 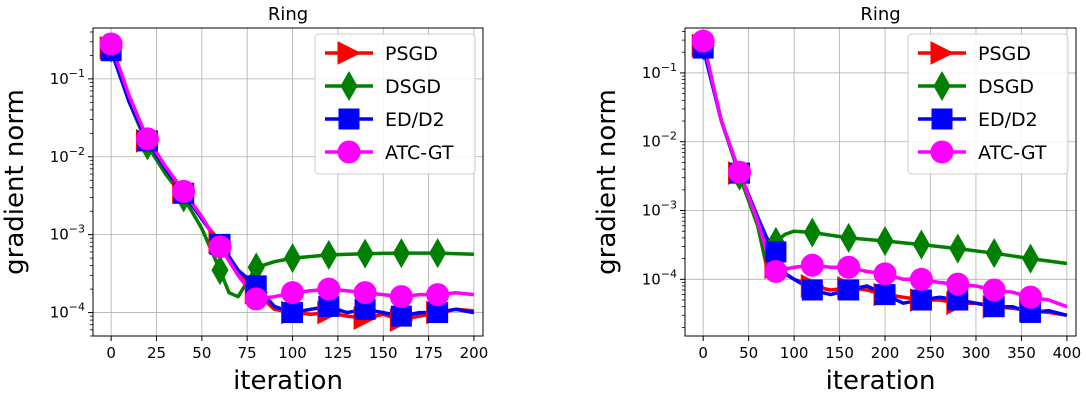 I want to click on x-tick-label: 25, so click(x=156, y=353).